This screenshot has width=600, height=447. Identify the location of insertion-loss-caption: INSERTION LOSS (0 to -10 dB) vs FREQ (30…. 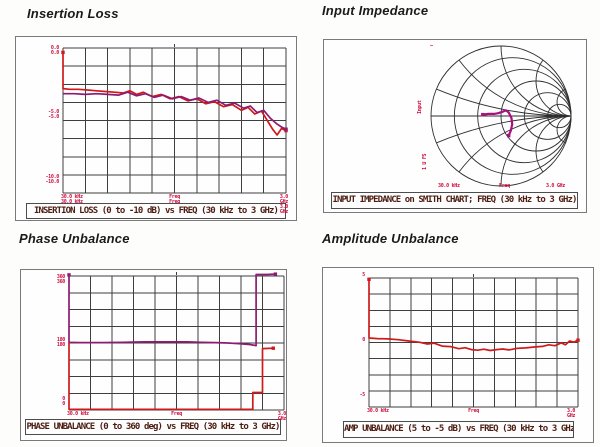
(156, 211).